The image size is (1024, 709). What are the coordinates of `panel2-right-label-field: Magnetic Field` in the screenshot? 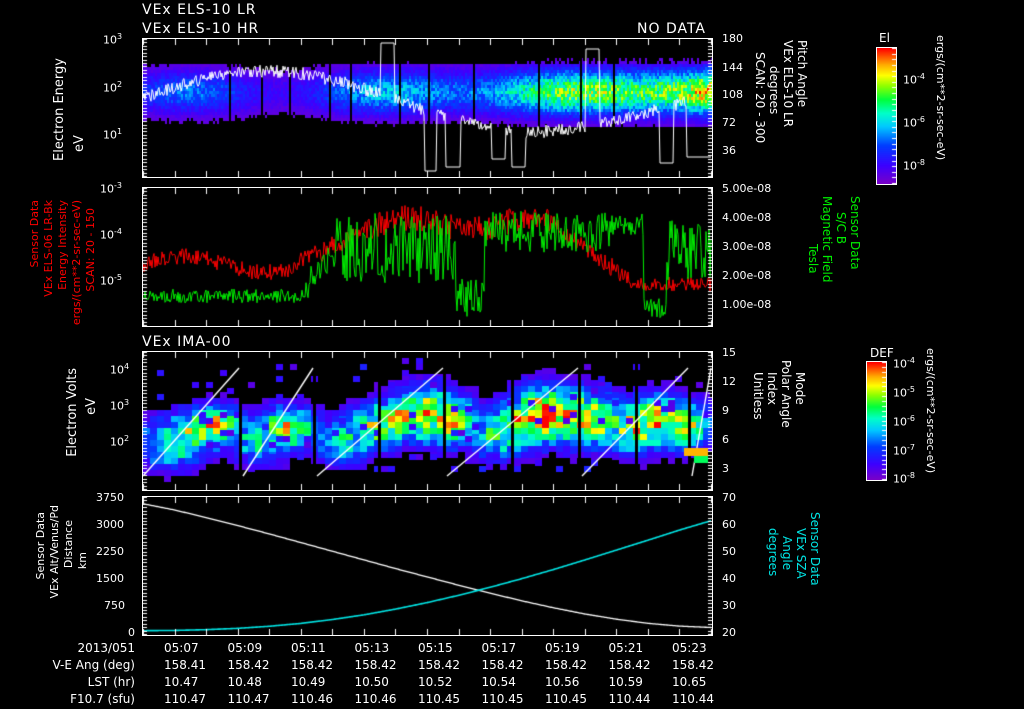 It's located at (827, 239).